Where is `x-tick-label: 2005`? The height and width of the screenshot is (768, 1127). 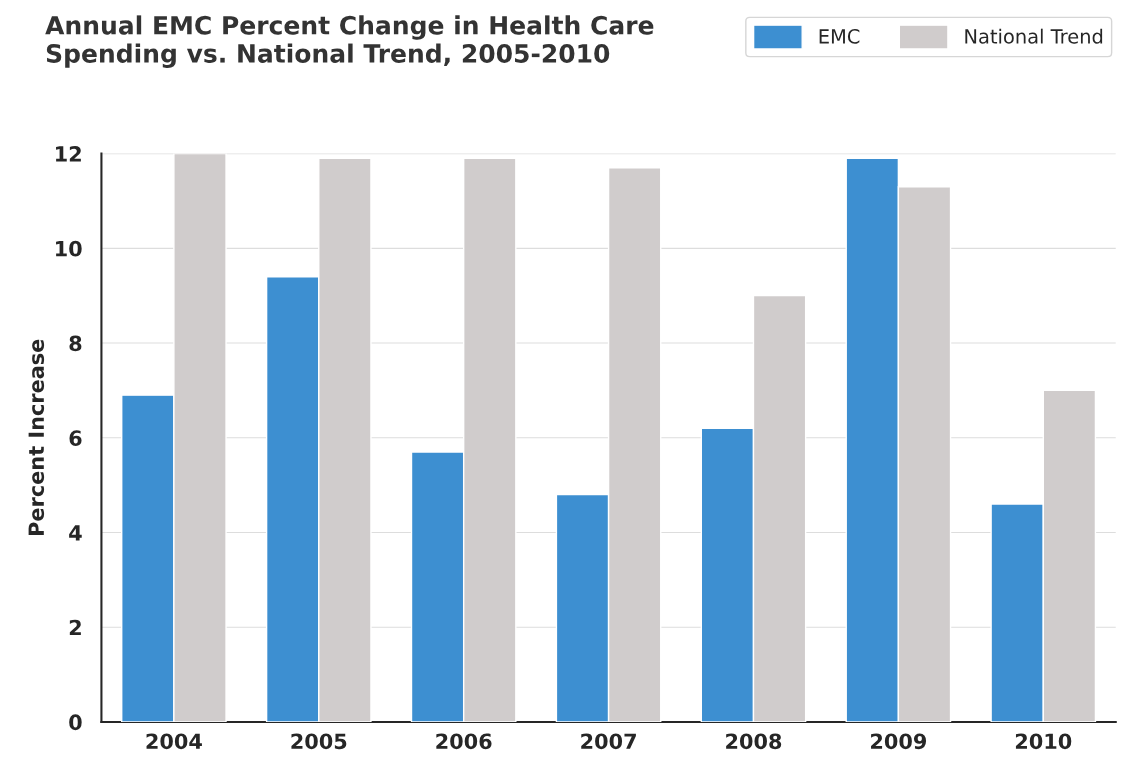
x-tick-label: 2005 is located at coordinates (319, 741).